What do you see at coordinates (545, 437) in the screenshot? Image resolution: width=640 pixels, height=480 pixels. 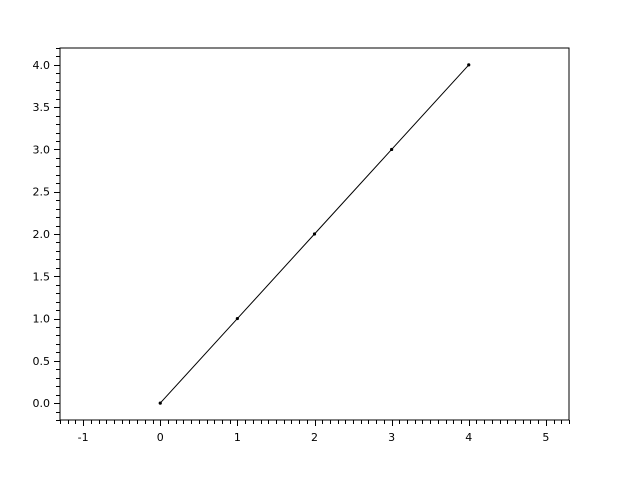 I see `x-tick-label: 5` at bounding box center [545, 437].